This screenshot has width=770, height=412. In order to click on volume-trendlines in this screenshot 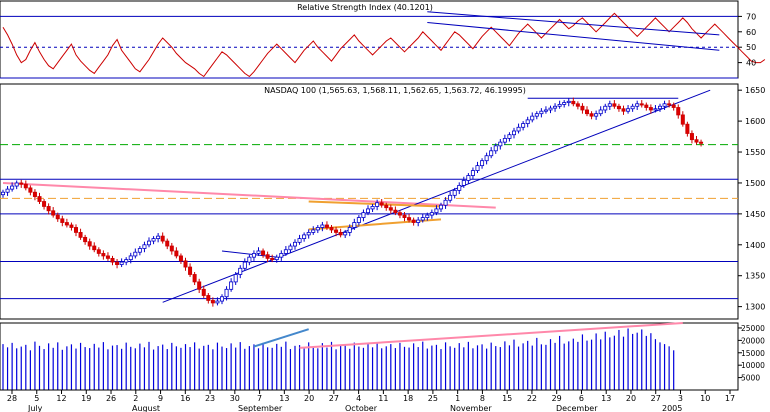, I will do `click(468, 335)`.